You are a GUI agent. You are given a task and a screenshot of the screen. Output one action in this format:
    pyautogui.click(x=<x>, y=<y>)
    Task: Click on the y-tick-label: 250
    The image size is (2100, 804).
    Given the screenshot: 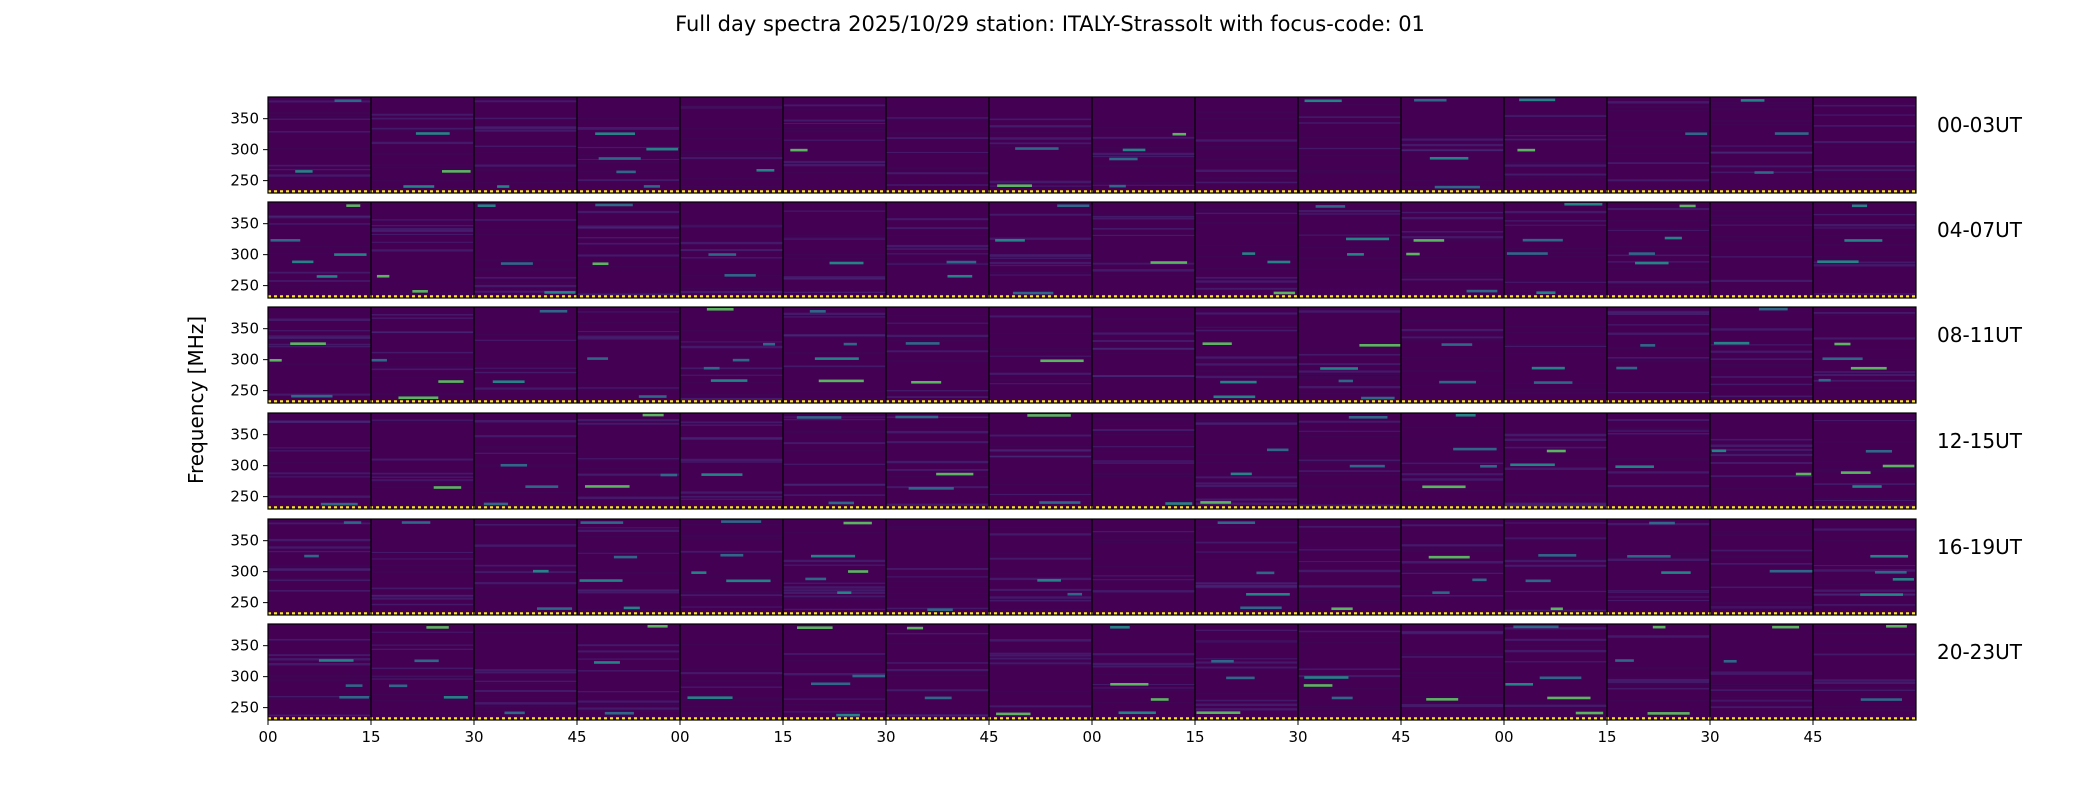 What is the action you would take?
    pyautogui.click(x=244, y=286)
    